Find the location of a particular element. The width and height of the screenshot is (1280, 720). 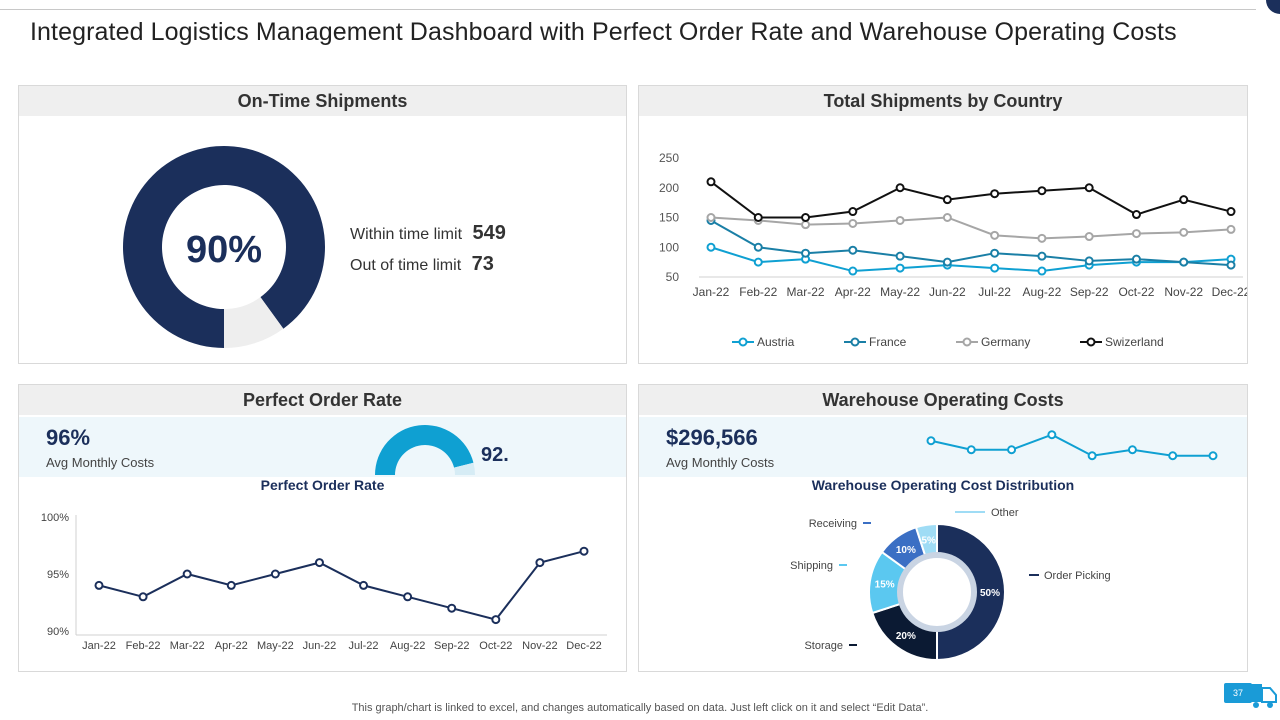

x-tick-label: Jan-22 is located at coordinates (711, 292).